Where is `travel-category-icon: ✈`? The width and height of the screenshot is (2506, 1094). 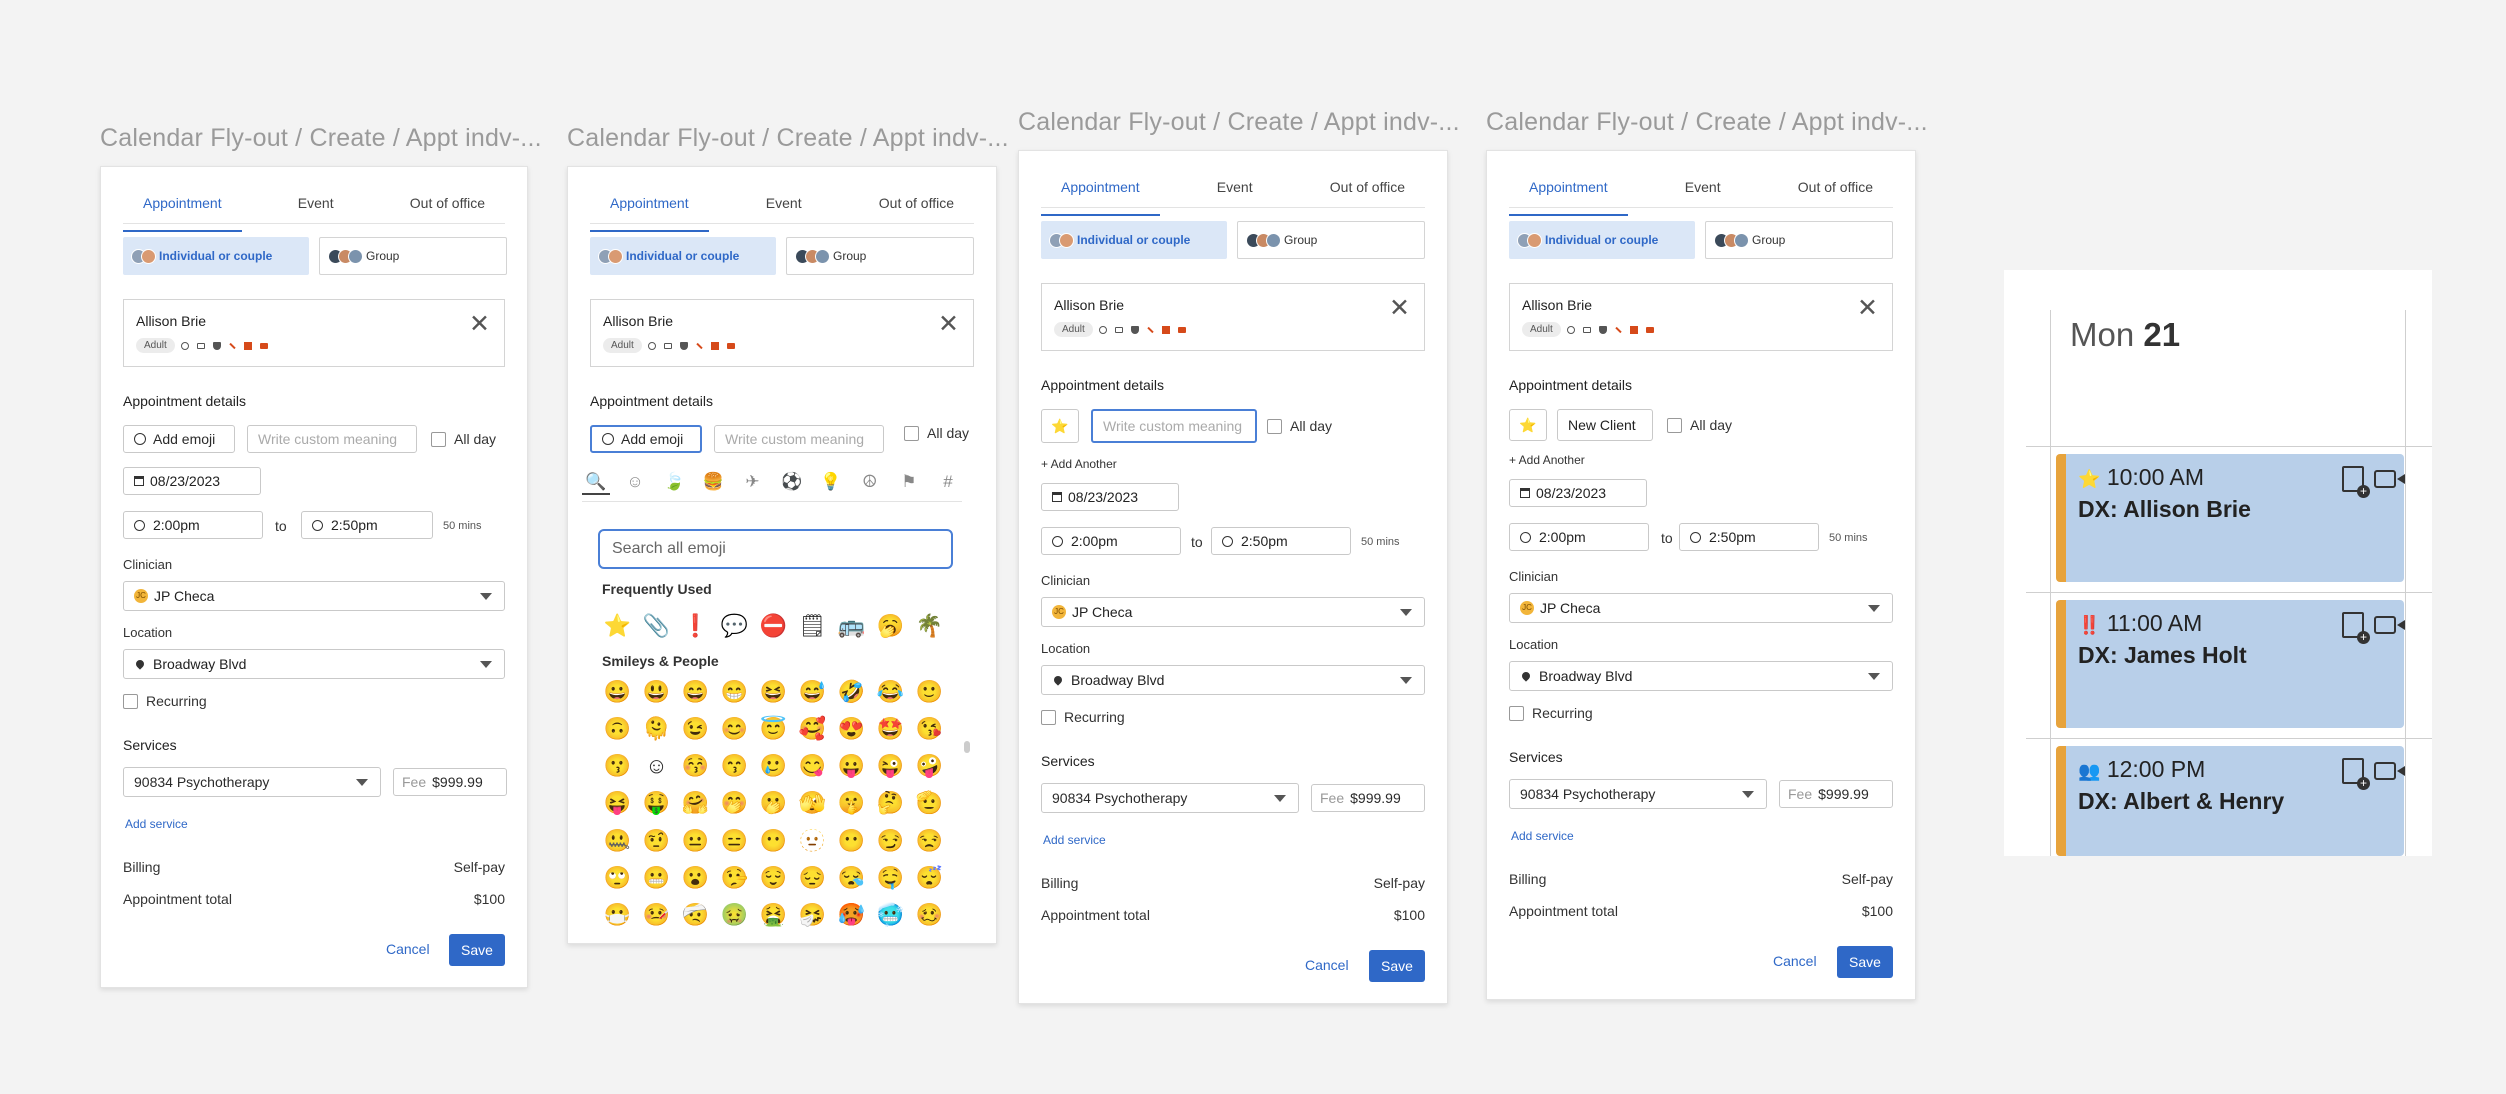 travel-category-icon: ✈ is located at coordinates (752, 481).